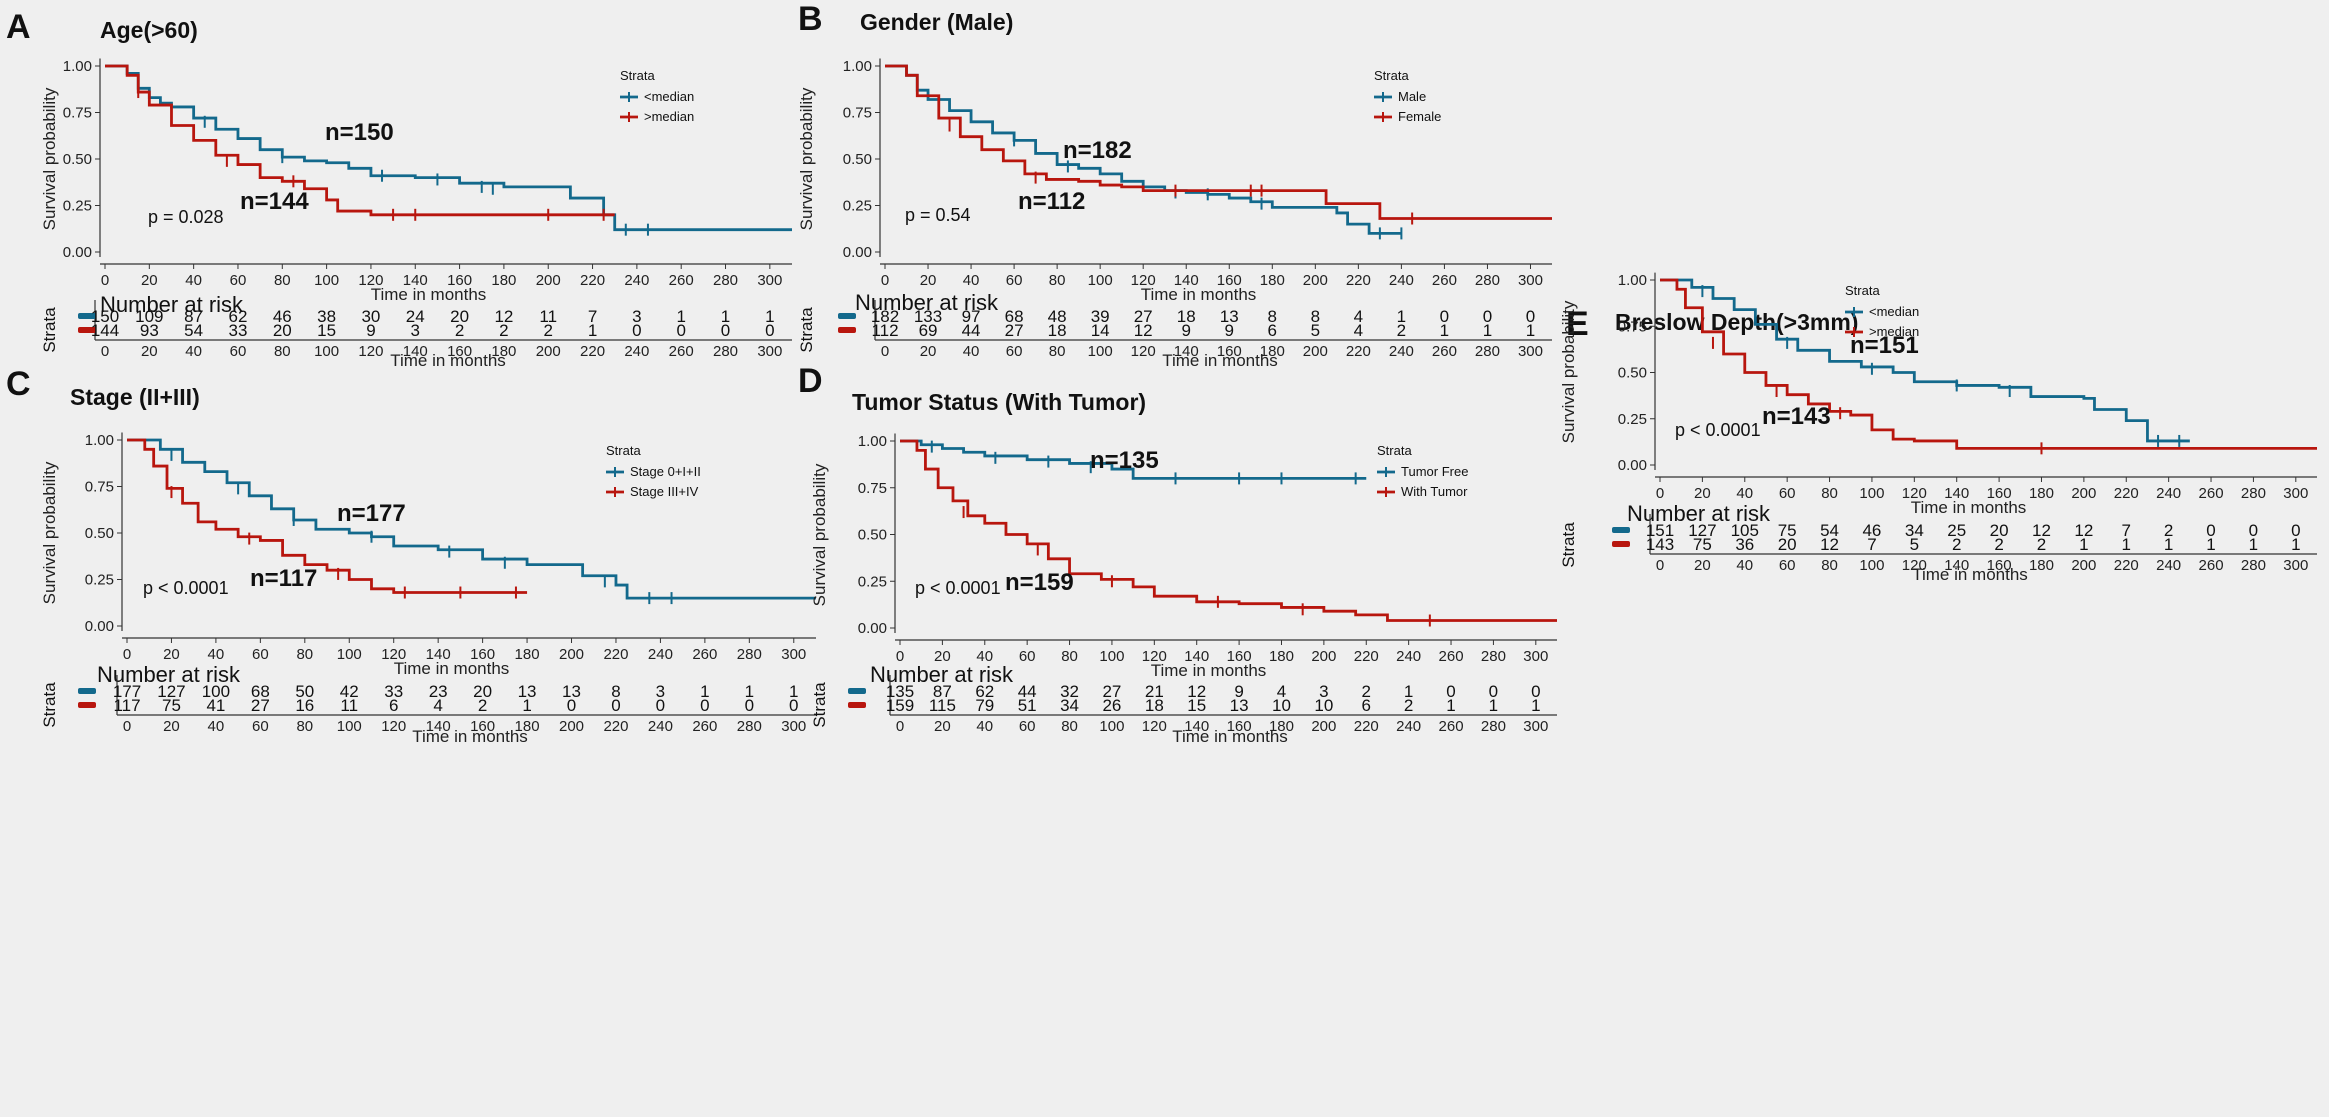 The height and width of the screenshot is (1117, 2329). I want to click on risk-count: 75, so click(1702, 544).